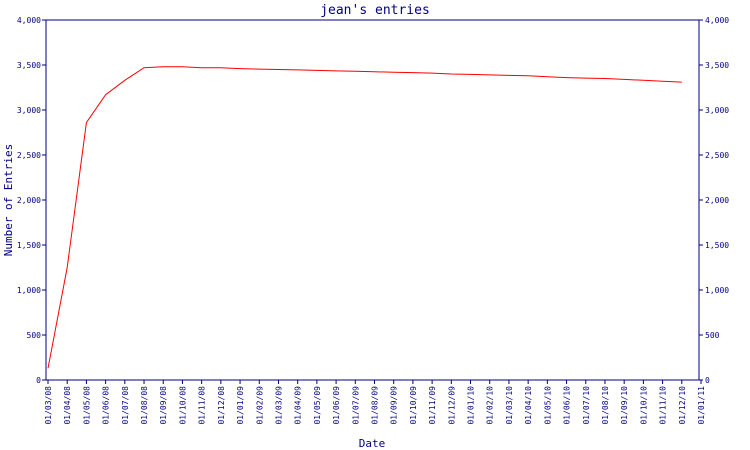  I want to click on x-tick-label: 01/01/11, so click(701, 405).